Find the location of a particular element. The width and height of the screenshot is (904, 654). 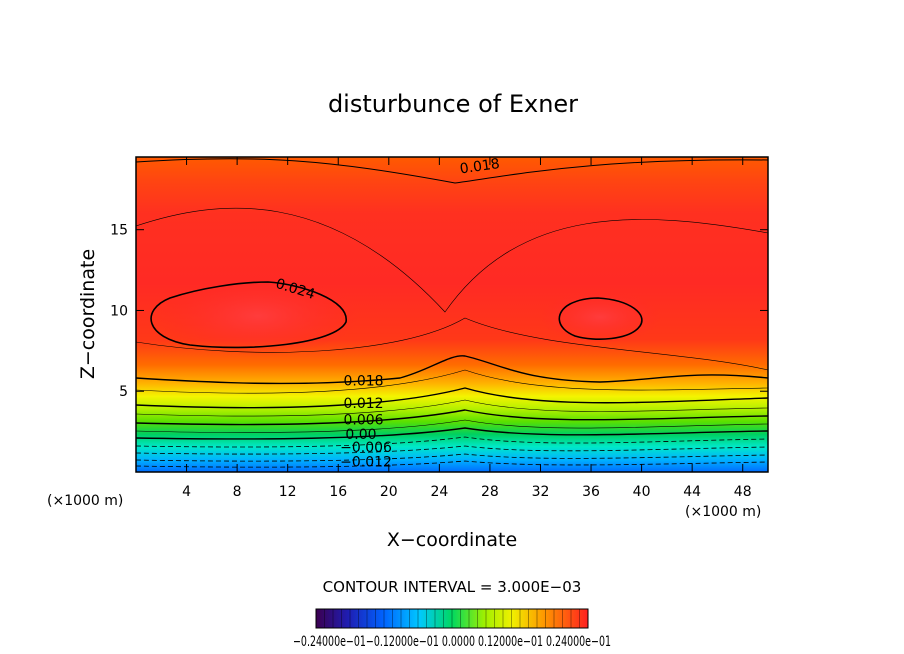

colorbar-ticks is located at coordinates (452, 618).